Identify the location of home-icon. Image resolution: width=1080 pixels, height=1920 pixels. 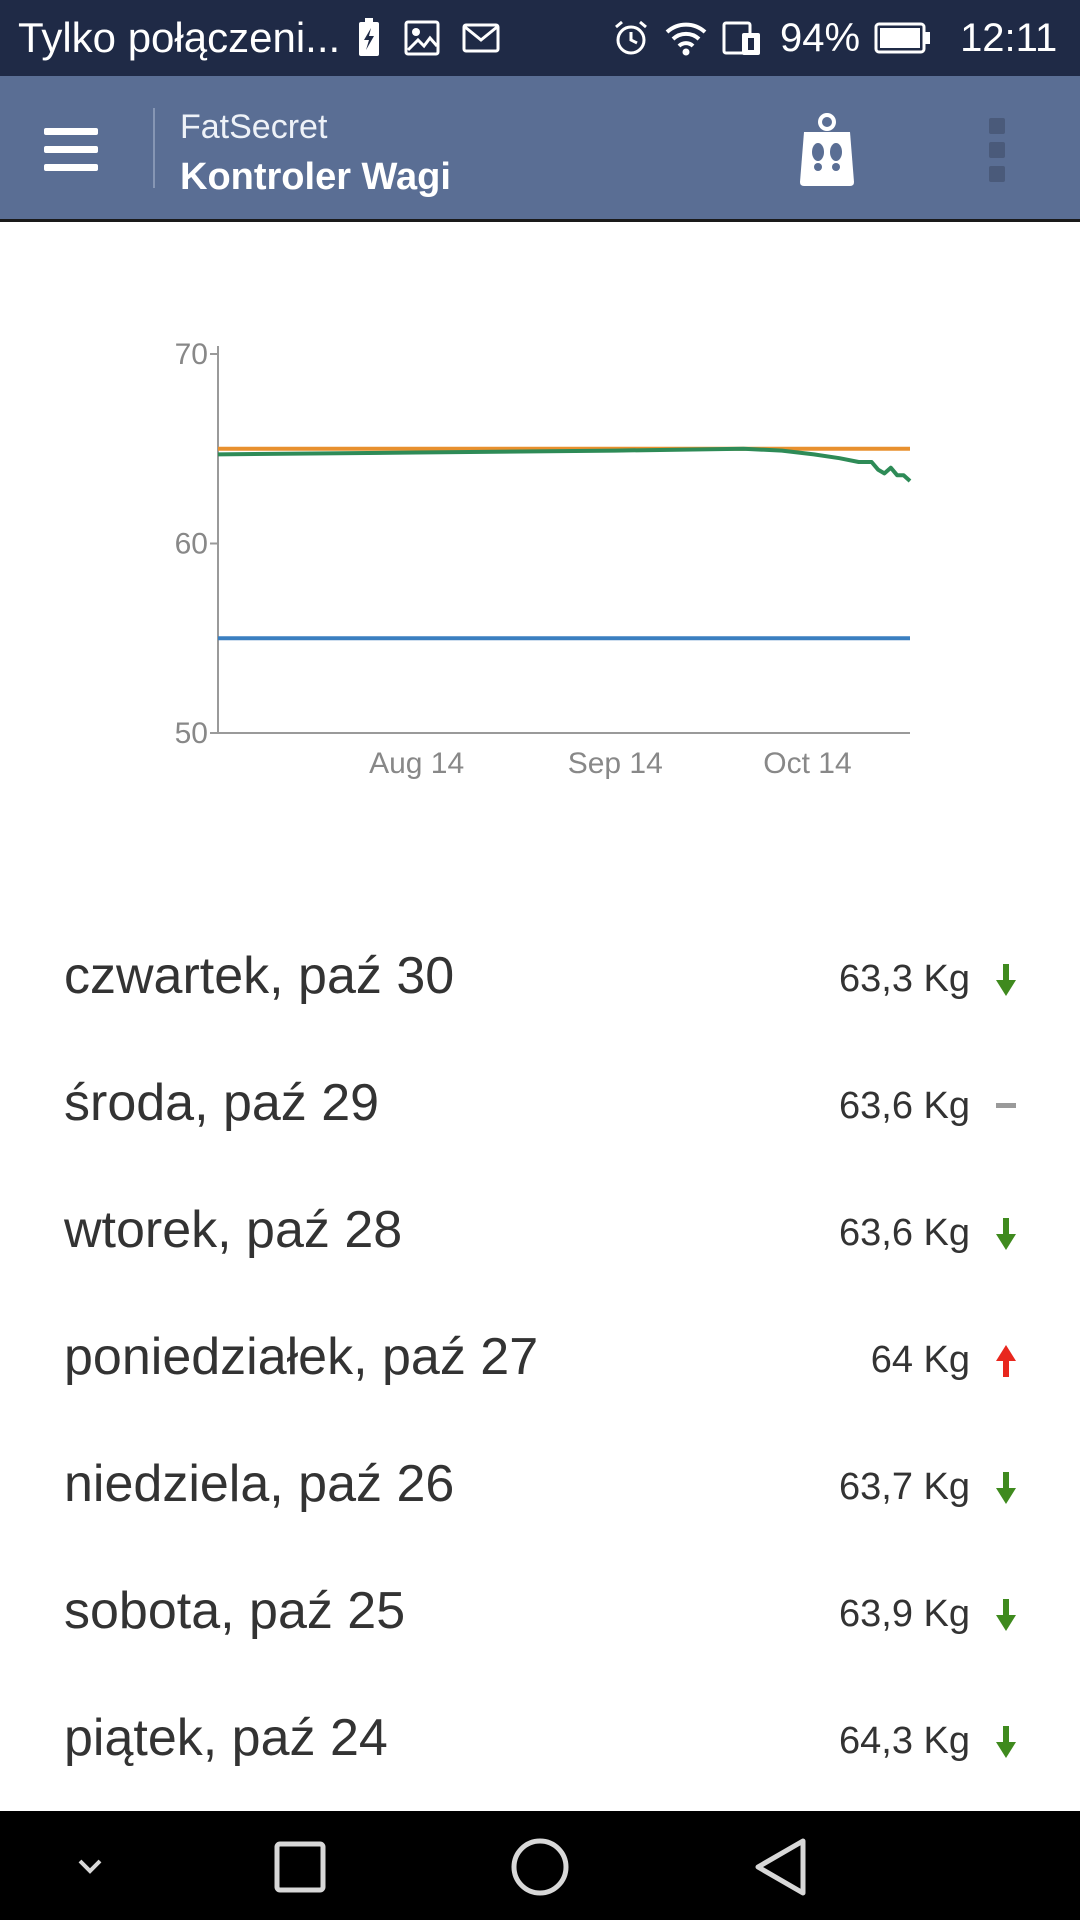
(540, 1867).